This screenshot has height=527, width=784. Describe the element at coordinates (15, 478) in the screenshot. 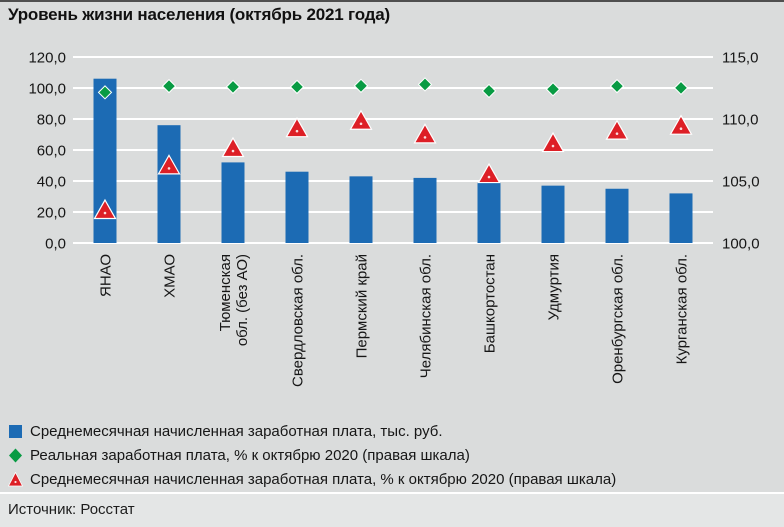

I see `triangle-icon` at that location.